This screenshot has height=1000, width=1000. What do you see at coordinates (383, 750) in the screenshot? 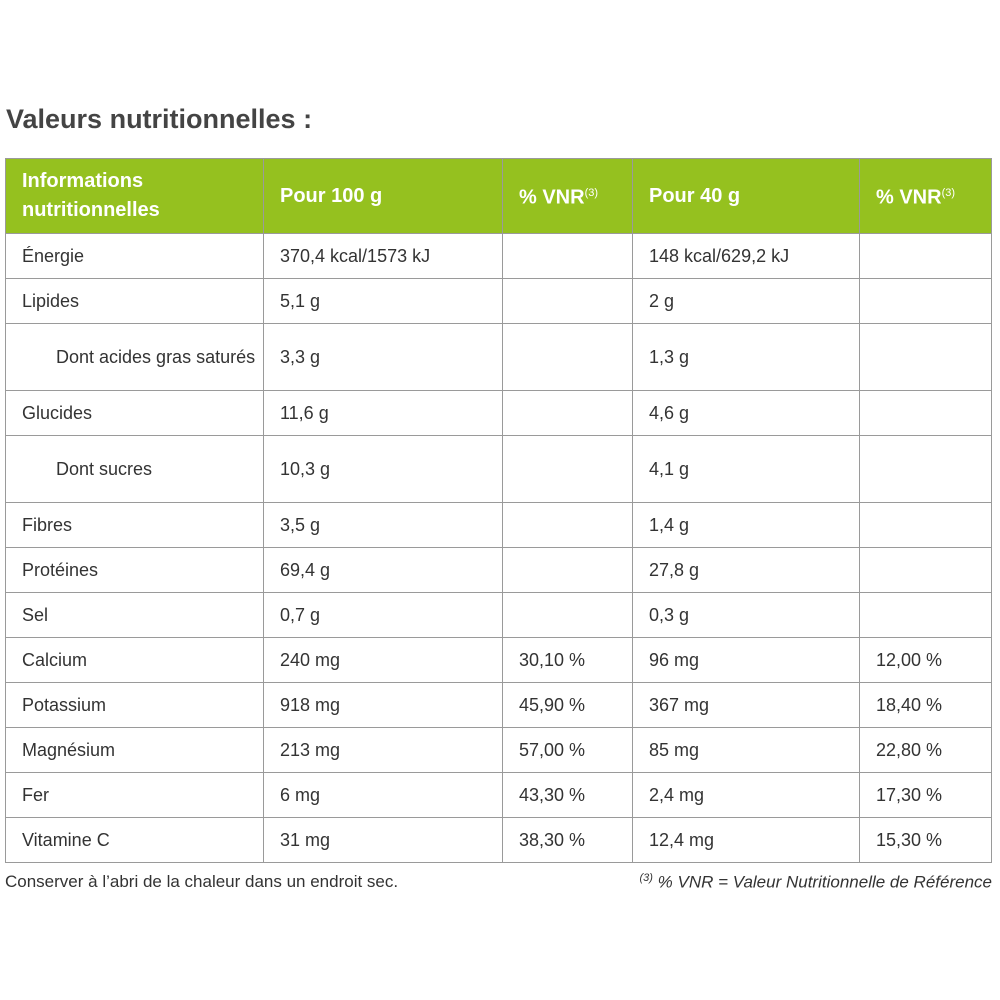
I see `cell: 213 mg` at bounding box center [383, 750].